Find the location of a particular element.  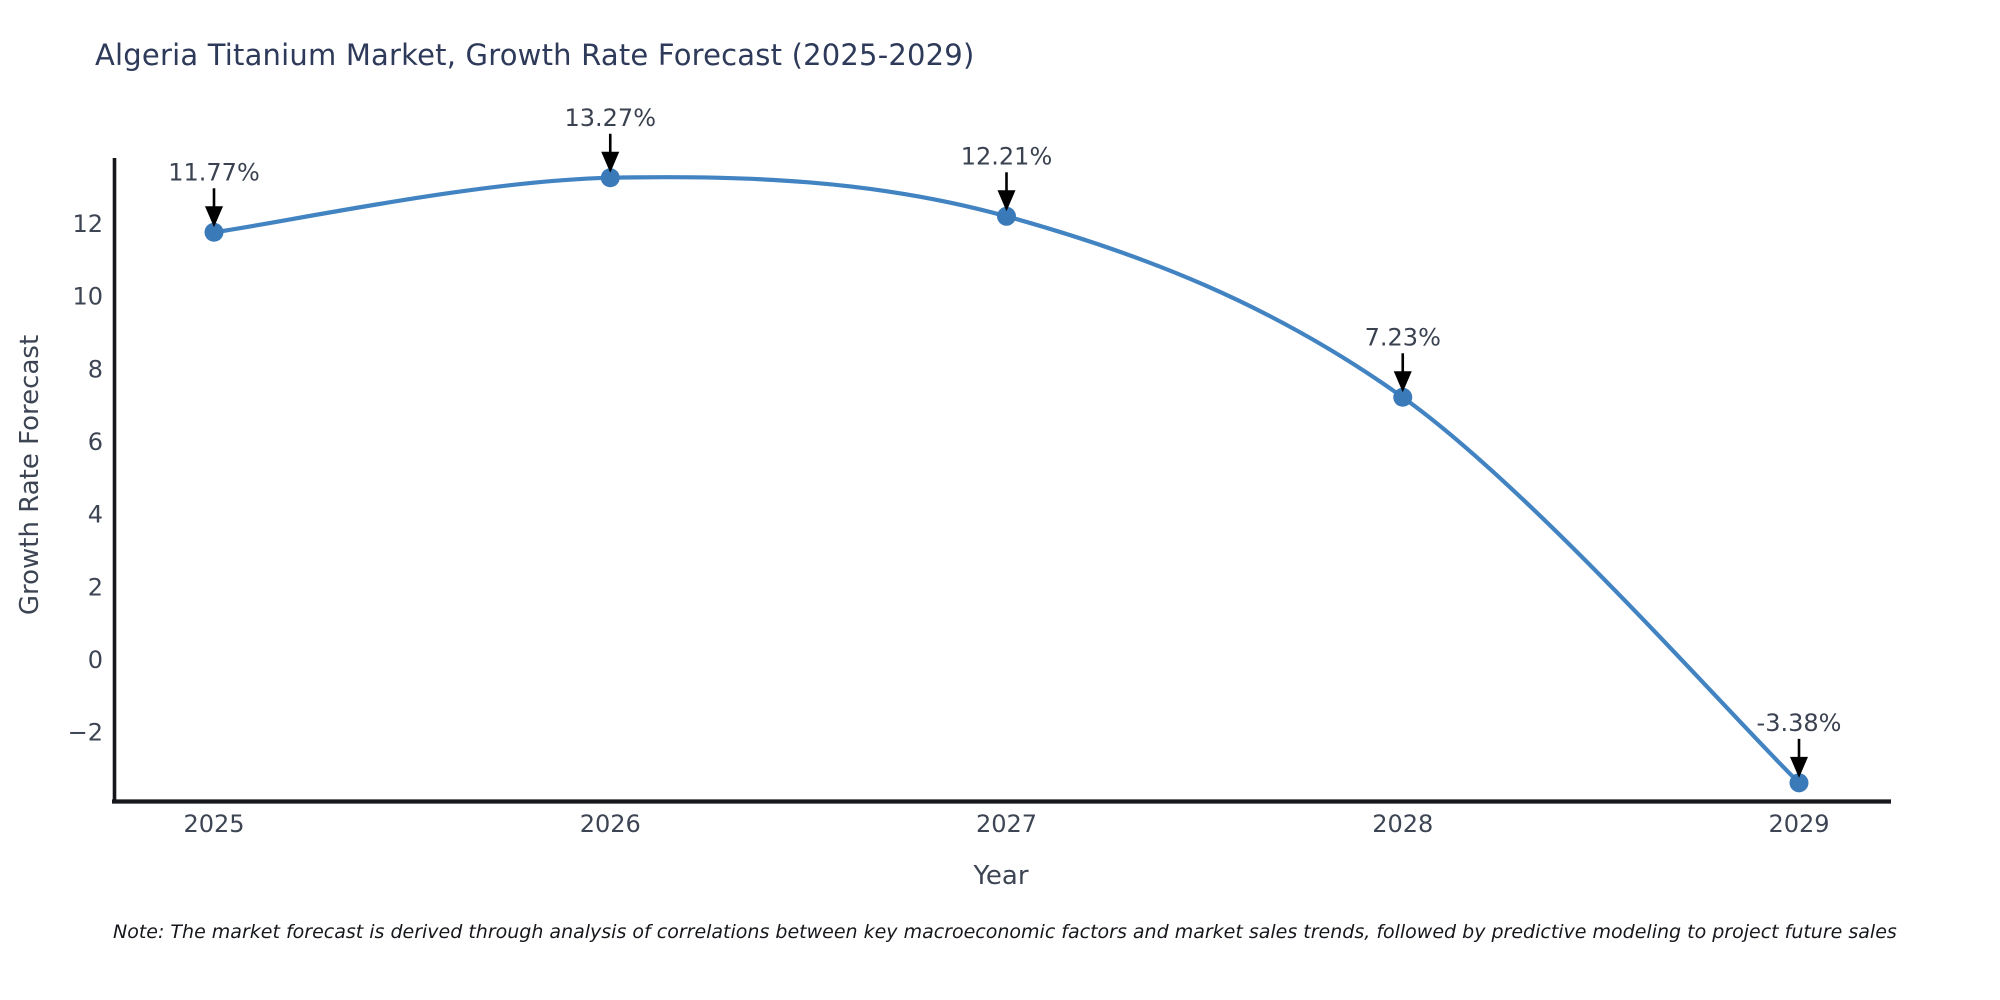

y-tick-label-−2: −2 is located at coordinates (85, 733).